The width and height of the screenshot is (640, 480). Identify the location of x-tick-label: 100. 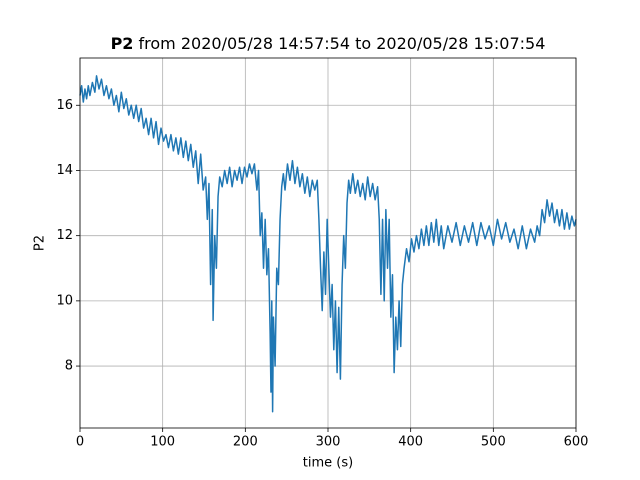
(162, 442).